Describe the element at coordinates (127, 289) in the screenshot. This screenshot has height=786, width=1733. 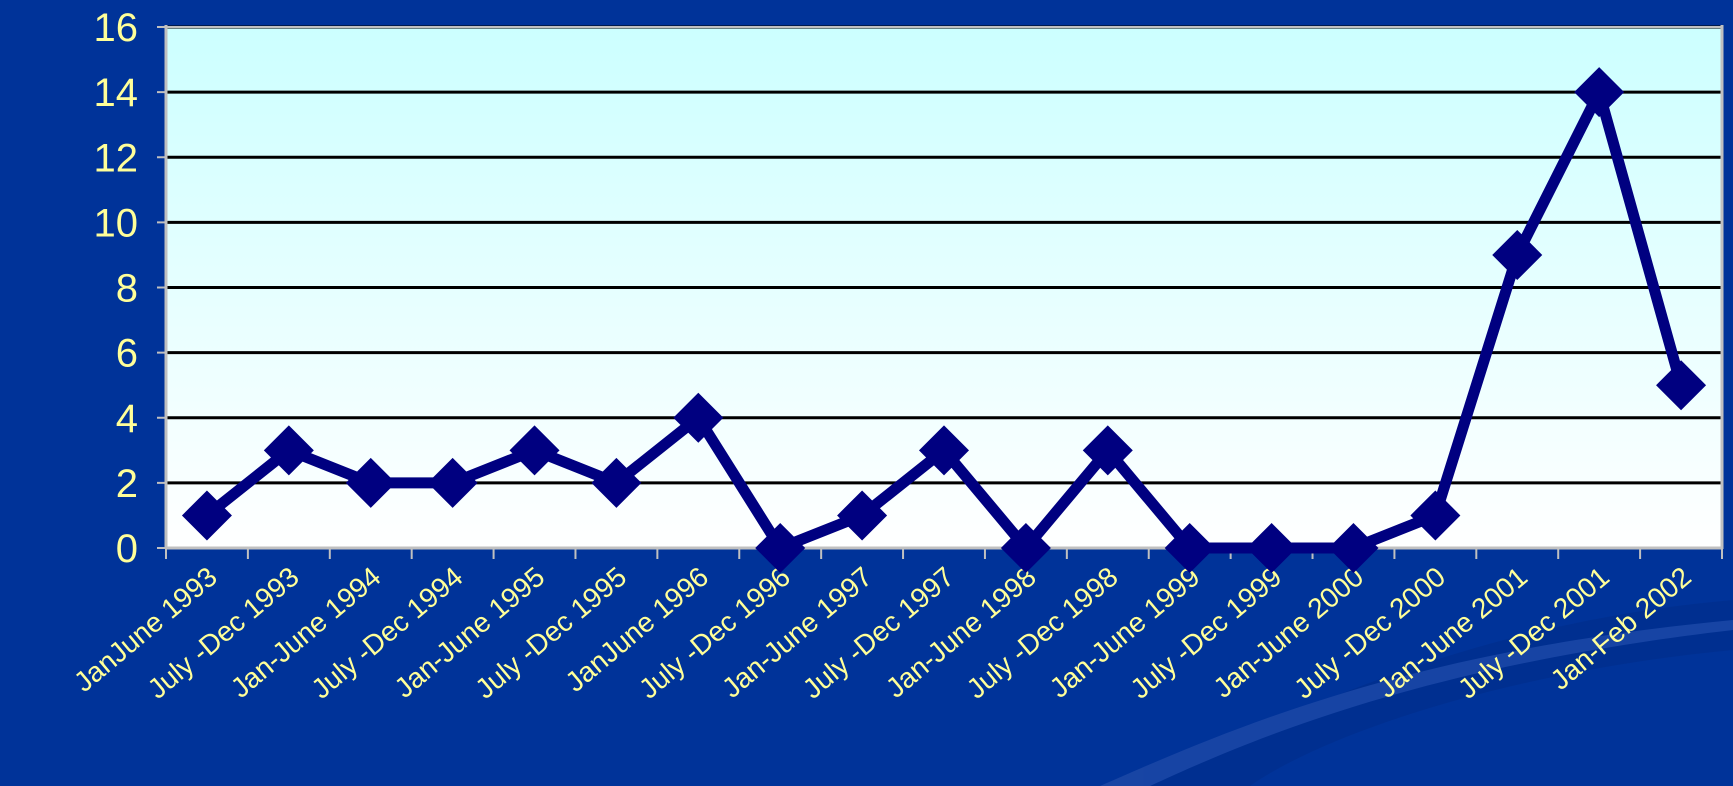
I see `y-tick-label: 8` at that location.